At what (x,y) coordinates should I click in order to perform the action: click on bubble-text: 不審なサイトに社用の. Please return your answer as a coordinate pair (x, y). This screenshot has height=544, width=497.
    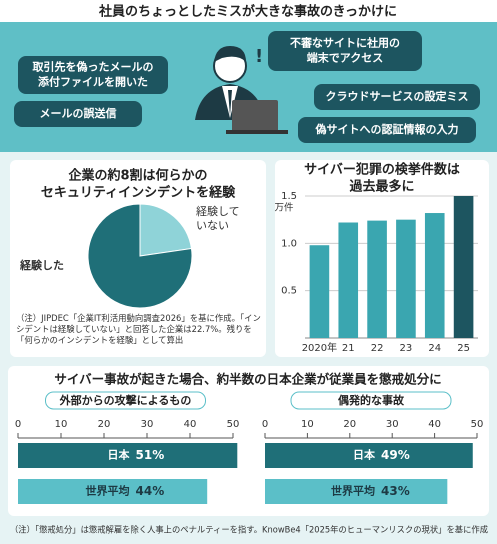
    Looking at the image, I should click on (345, 43).